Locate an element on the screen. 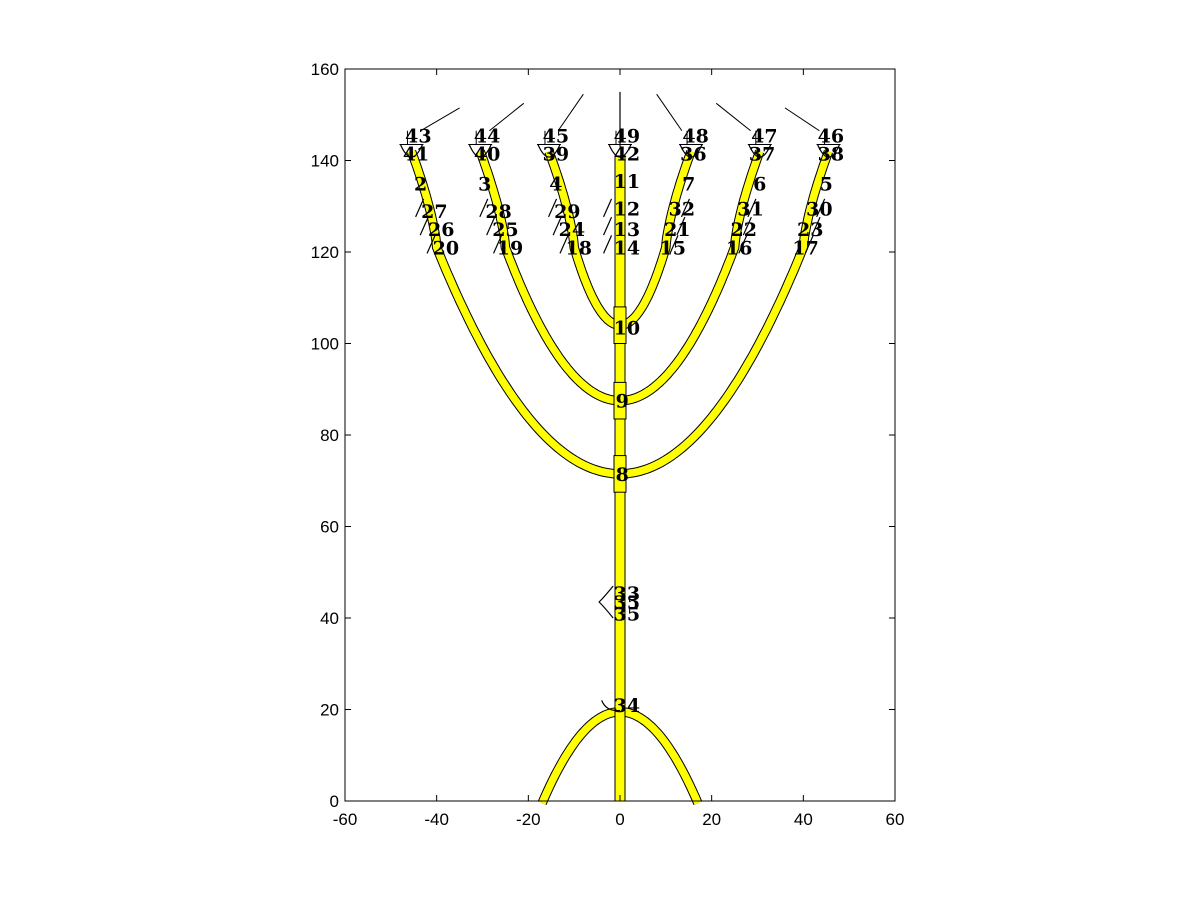 Image resolution: width=1200 pixels, height=900 pixels. piece-label-8: 8 is located at coordinates (622, 475).